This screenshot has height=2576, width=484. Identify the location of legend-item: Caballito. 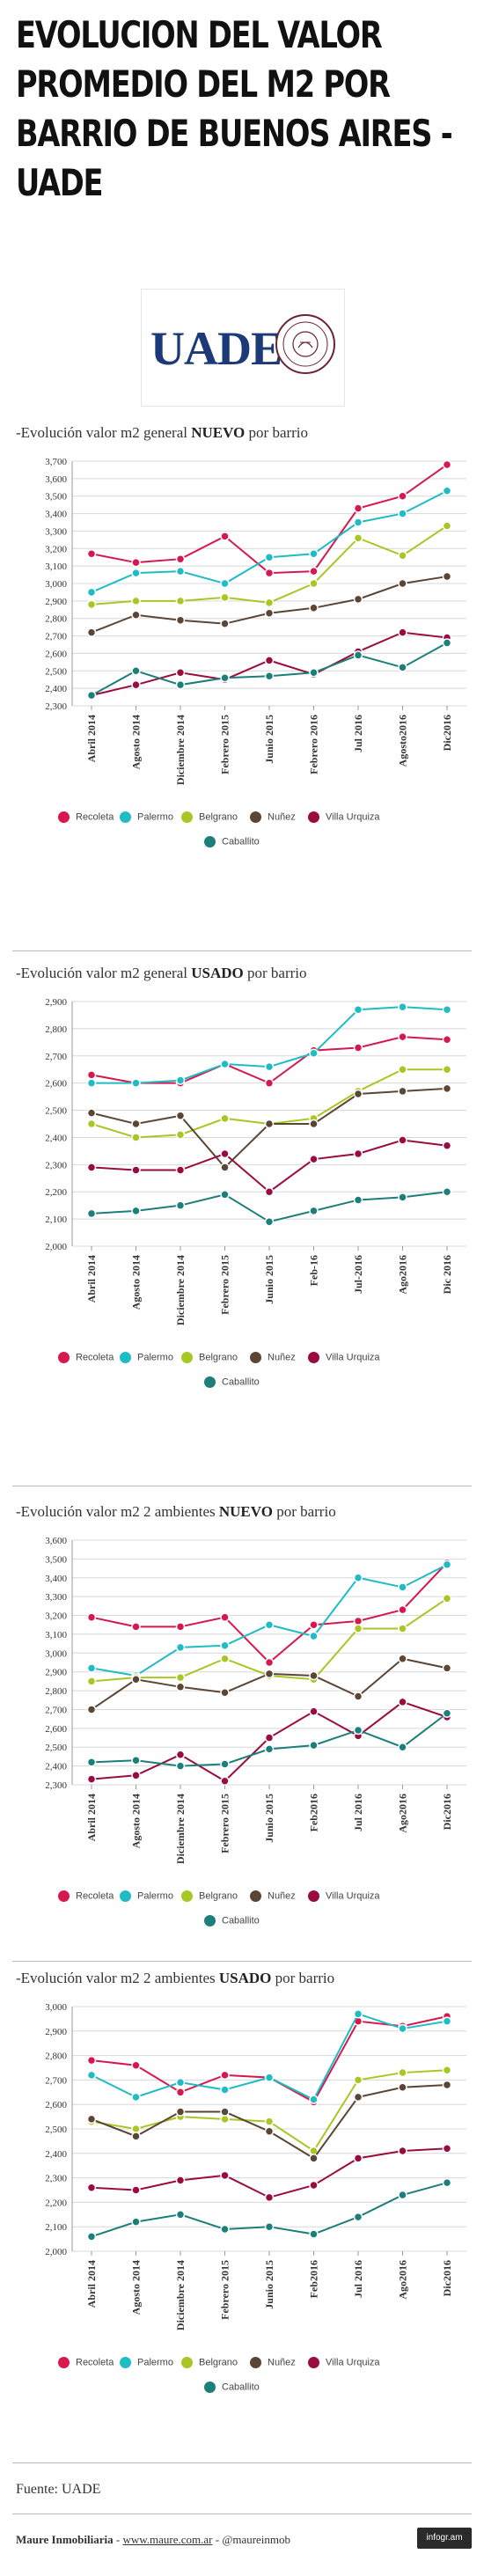
(232, 2387).